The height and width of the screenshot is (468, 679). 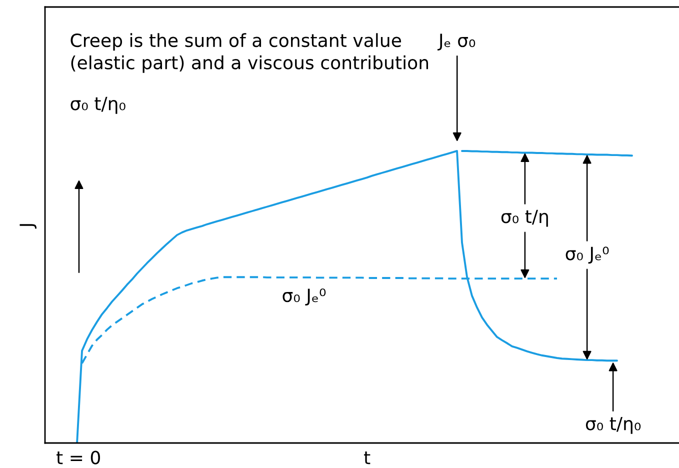 I want to click on text: t = 0, so click(x=78, y=457).